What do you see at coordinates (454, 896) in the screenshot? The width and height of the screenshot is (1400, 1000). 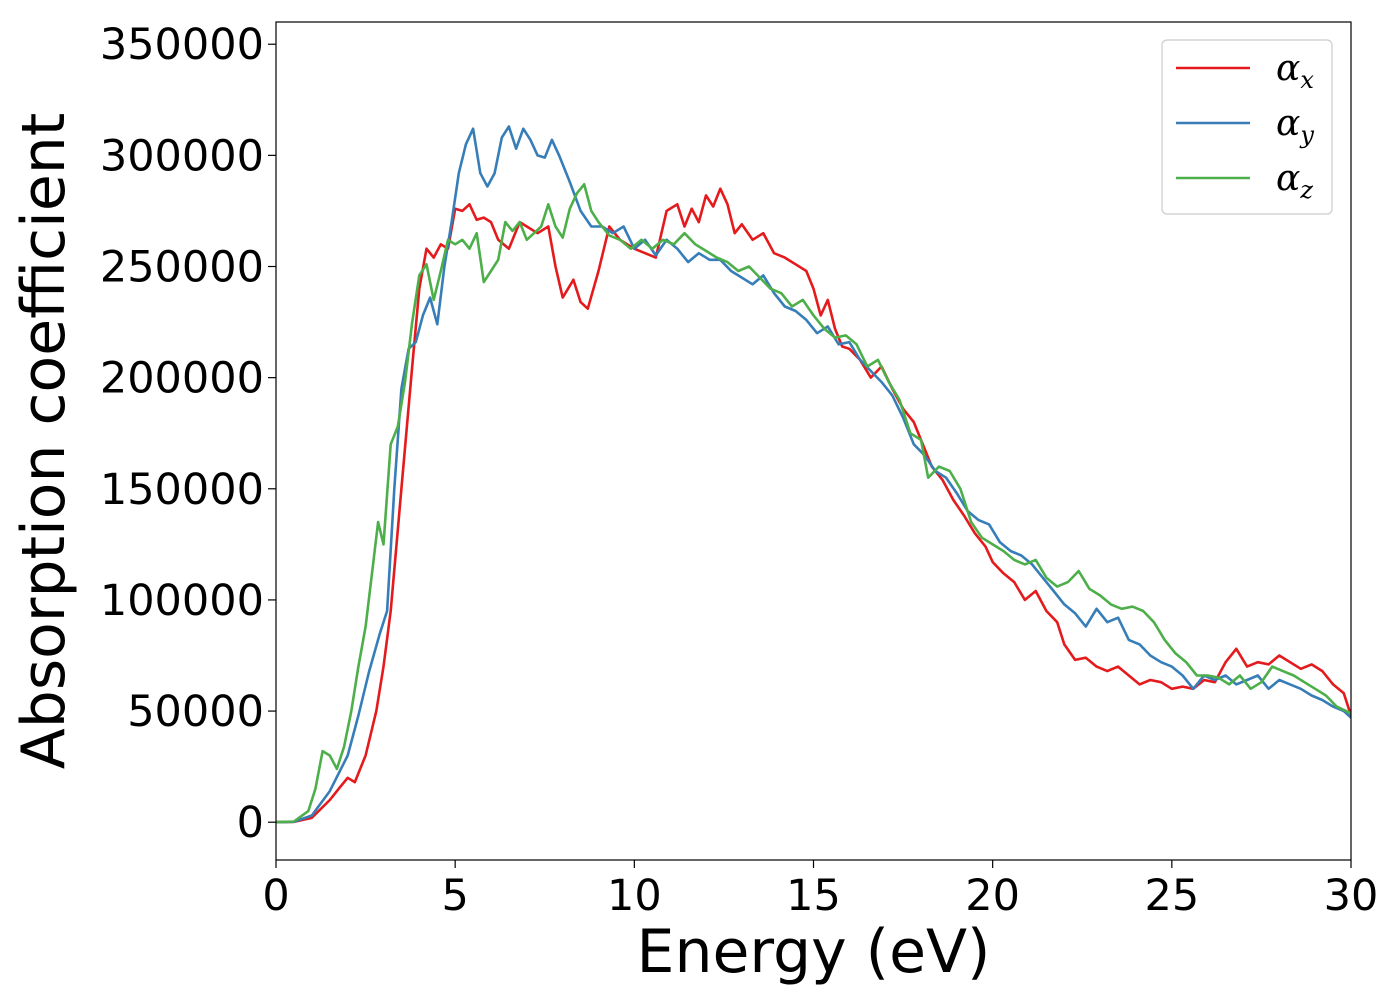 I see `x-tick-label: 5` at bounding box center [454, 896].